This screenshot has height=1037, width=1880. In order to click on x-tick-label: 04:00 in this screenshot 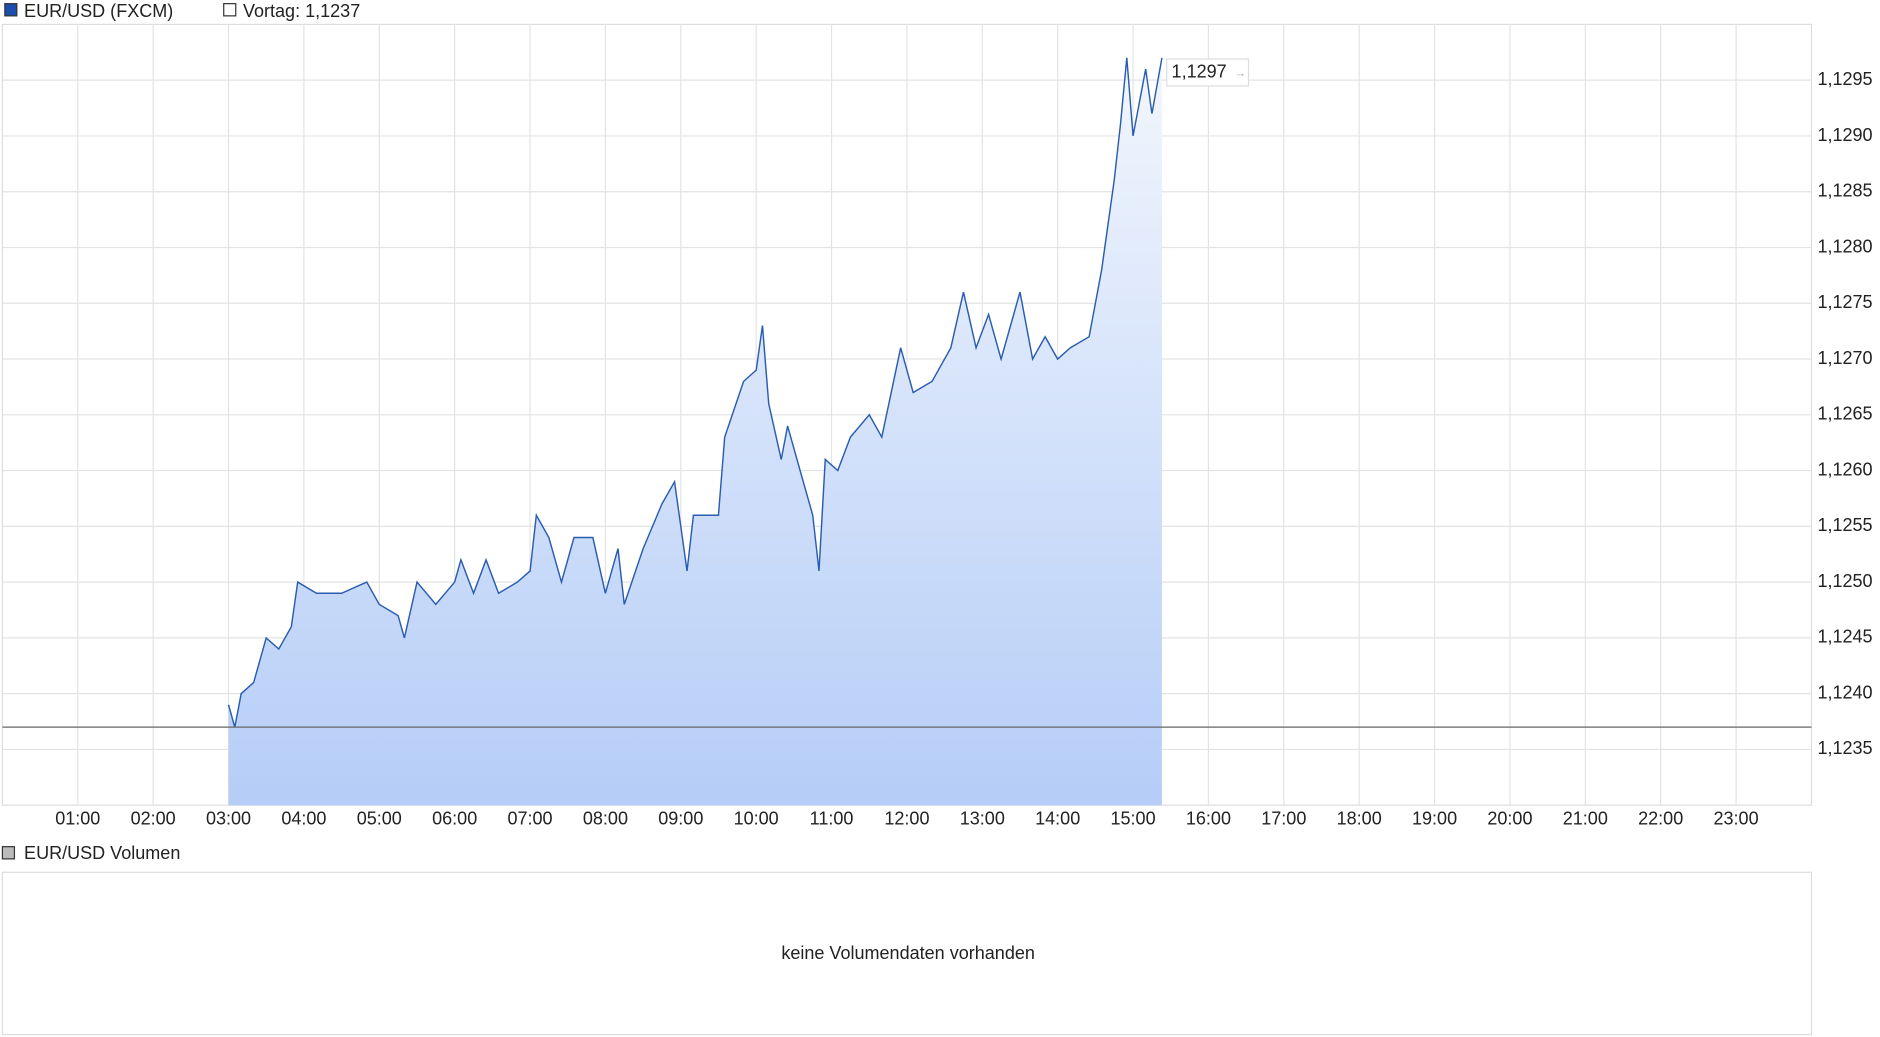, I will do `click(303, 819)`.